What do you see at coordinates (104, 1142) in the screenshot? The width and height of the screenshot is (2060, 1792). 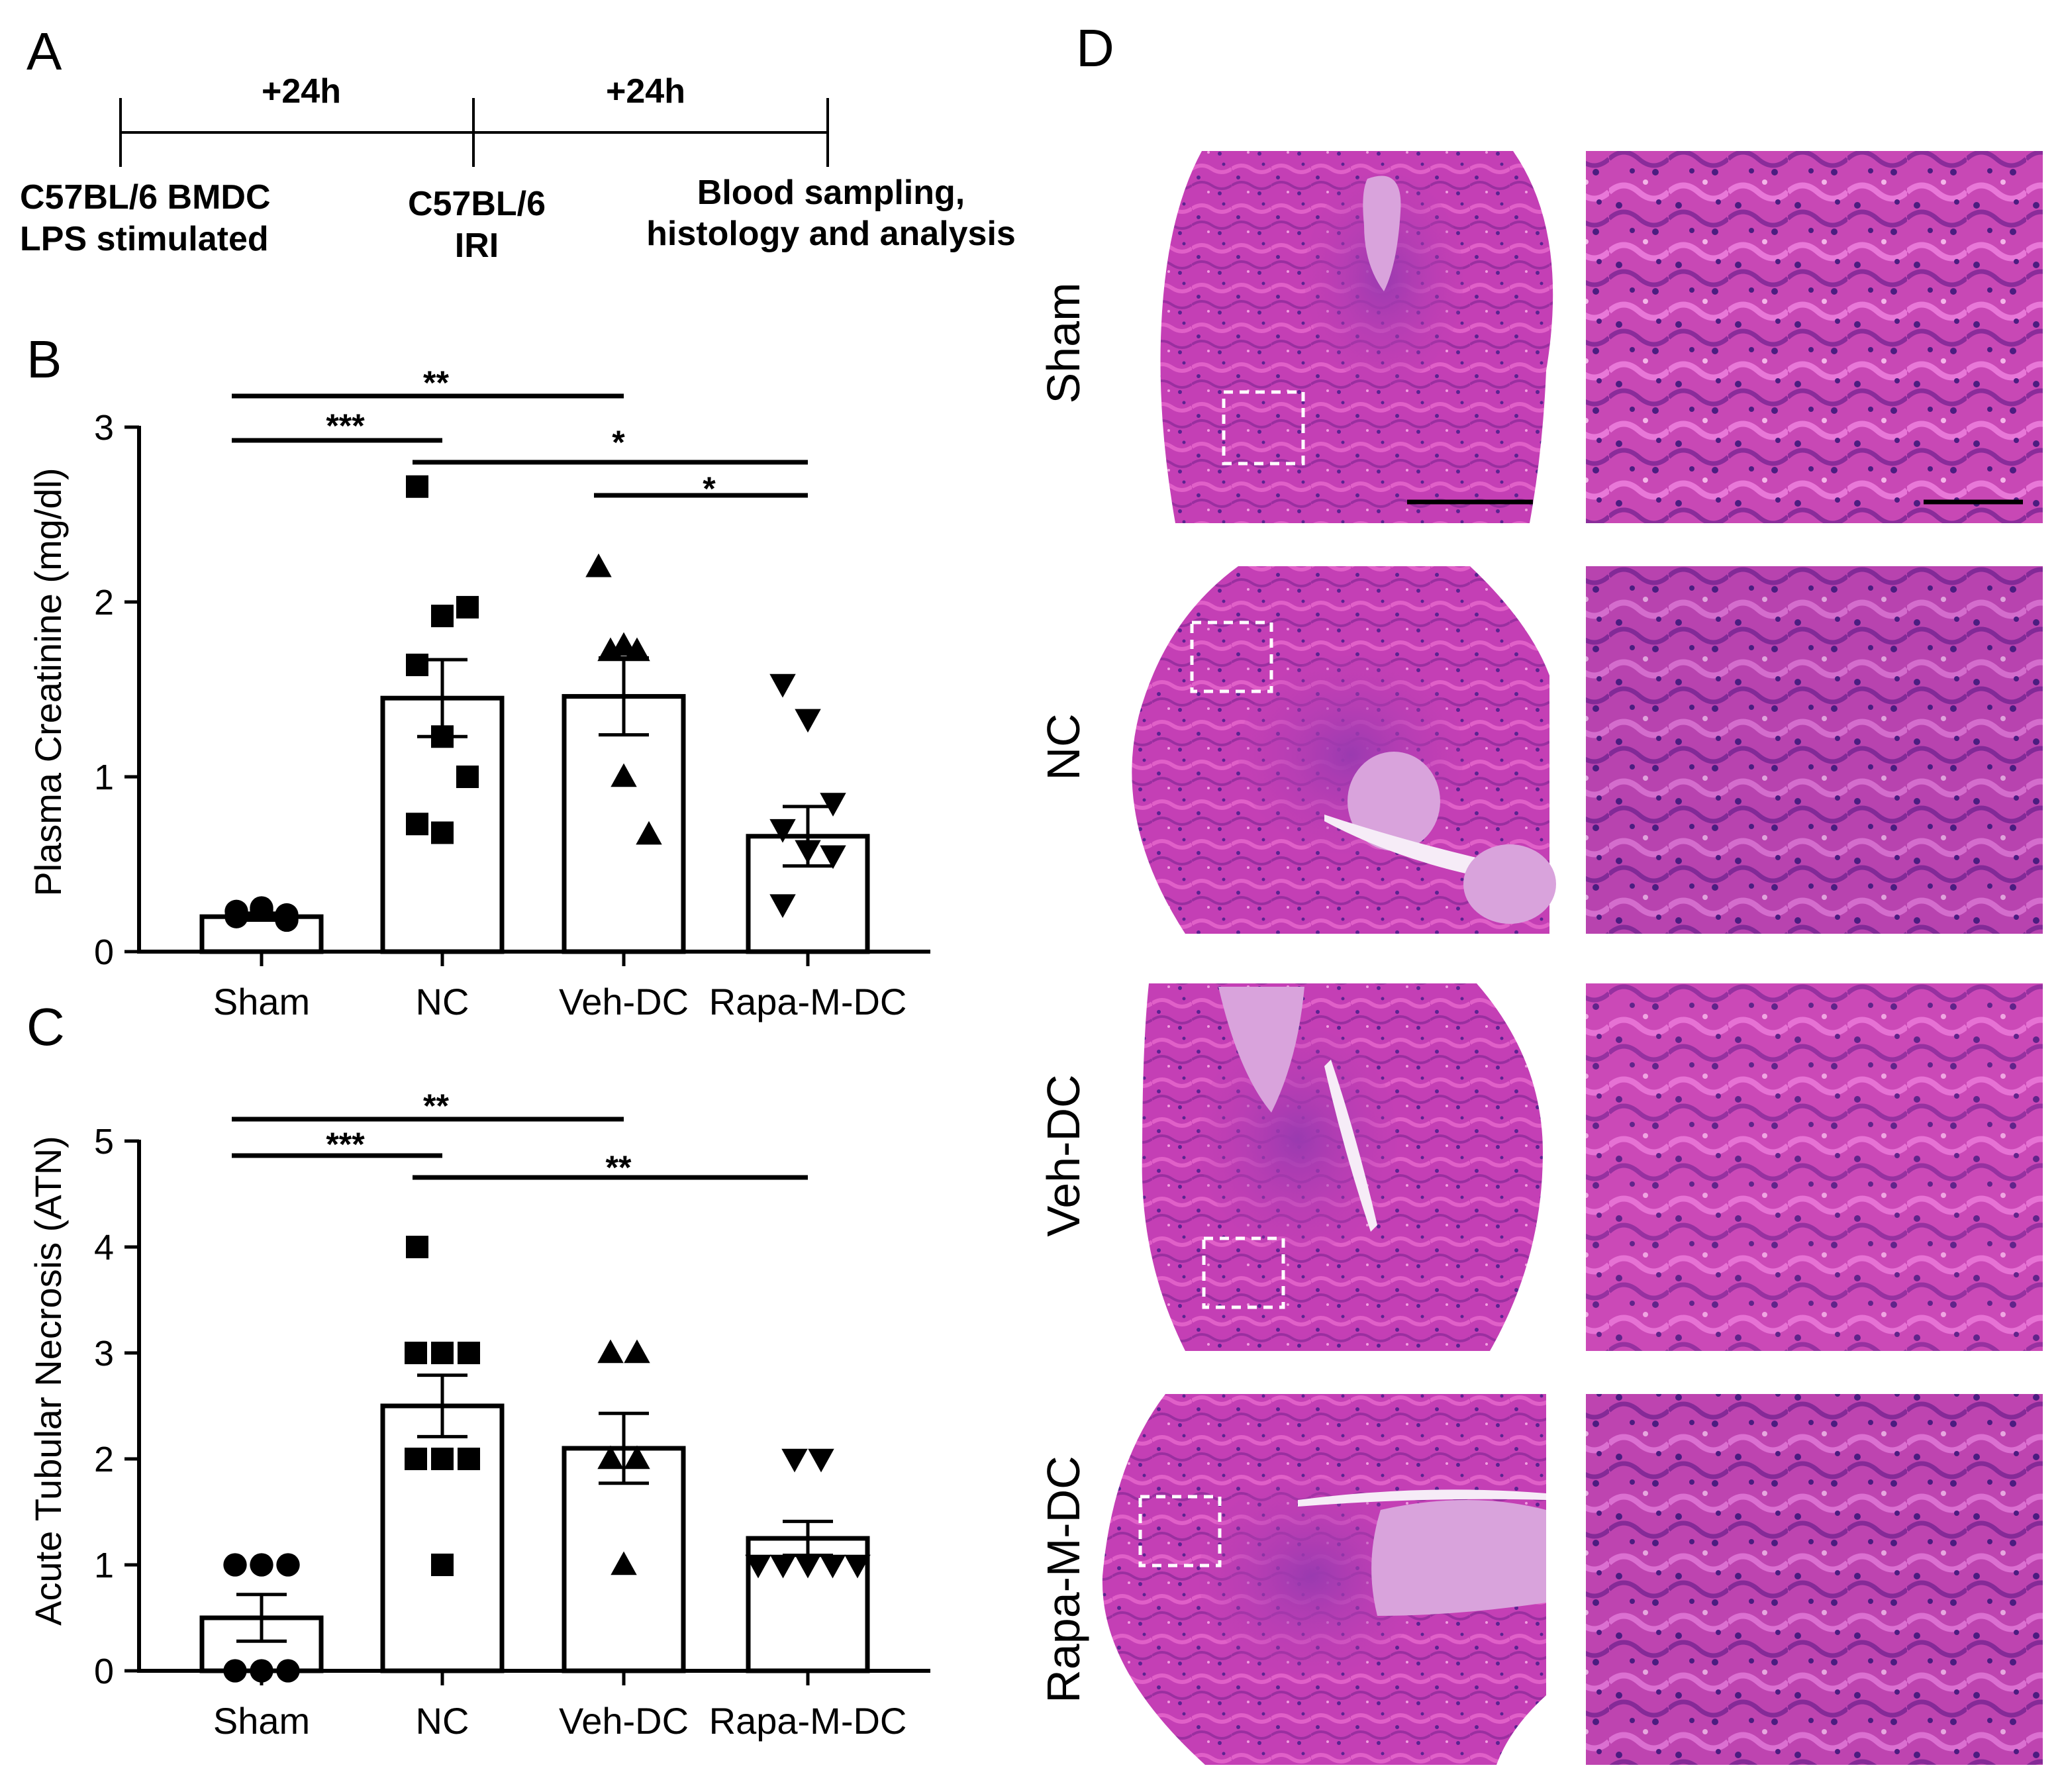 I see `y-tick-label: 5` at bounding box center [104, 1142].